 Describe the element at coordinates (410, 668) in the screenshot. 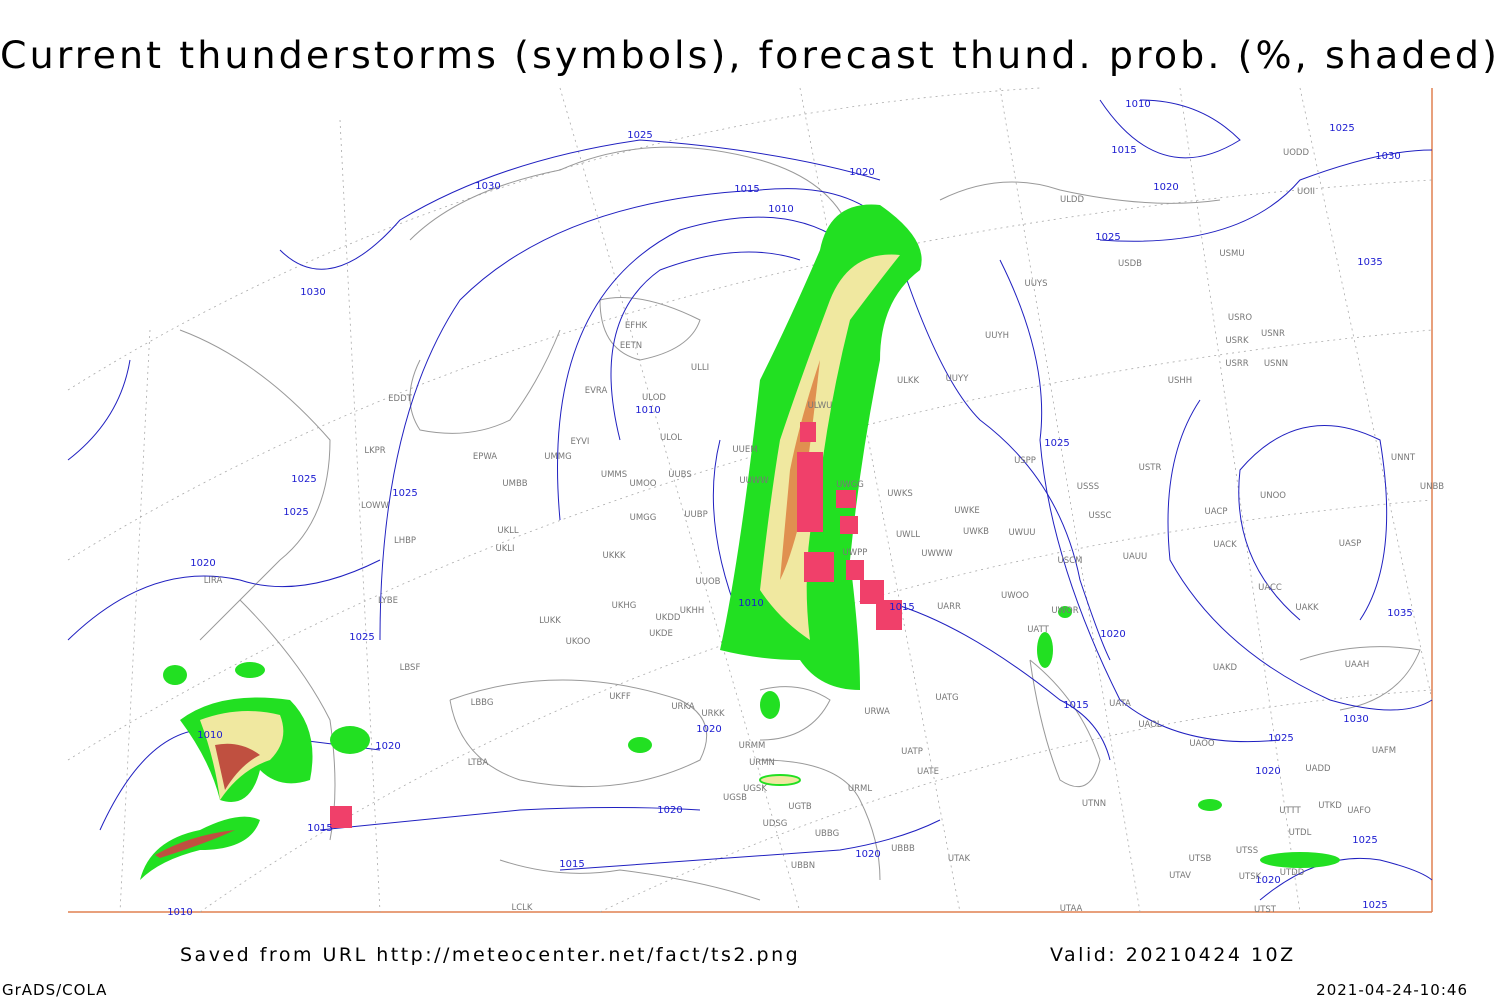

I see `station-label: LBSF` at that location.